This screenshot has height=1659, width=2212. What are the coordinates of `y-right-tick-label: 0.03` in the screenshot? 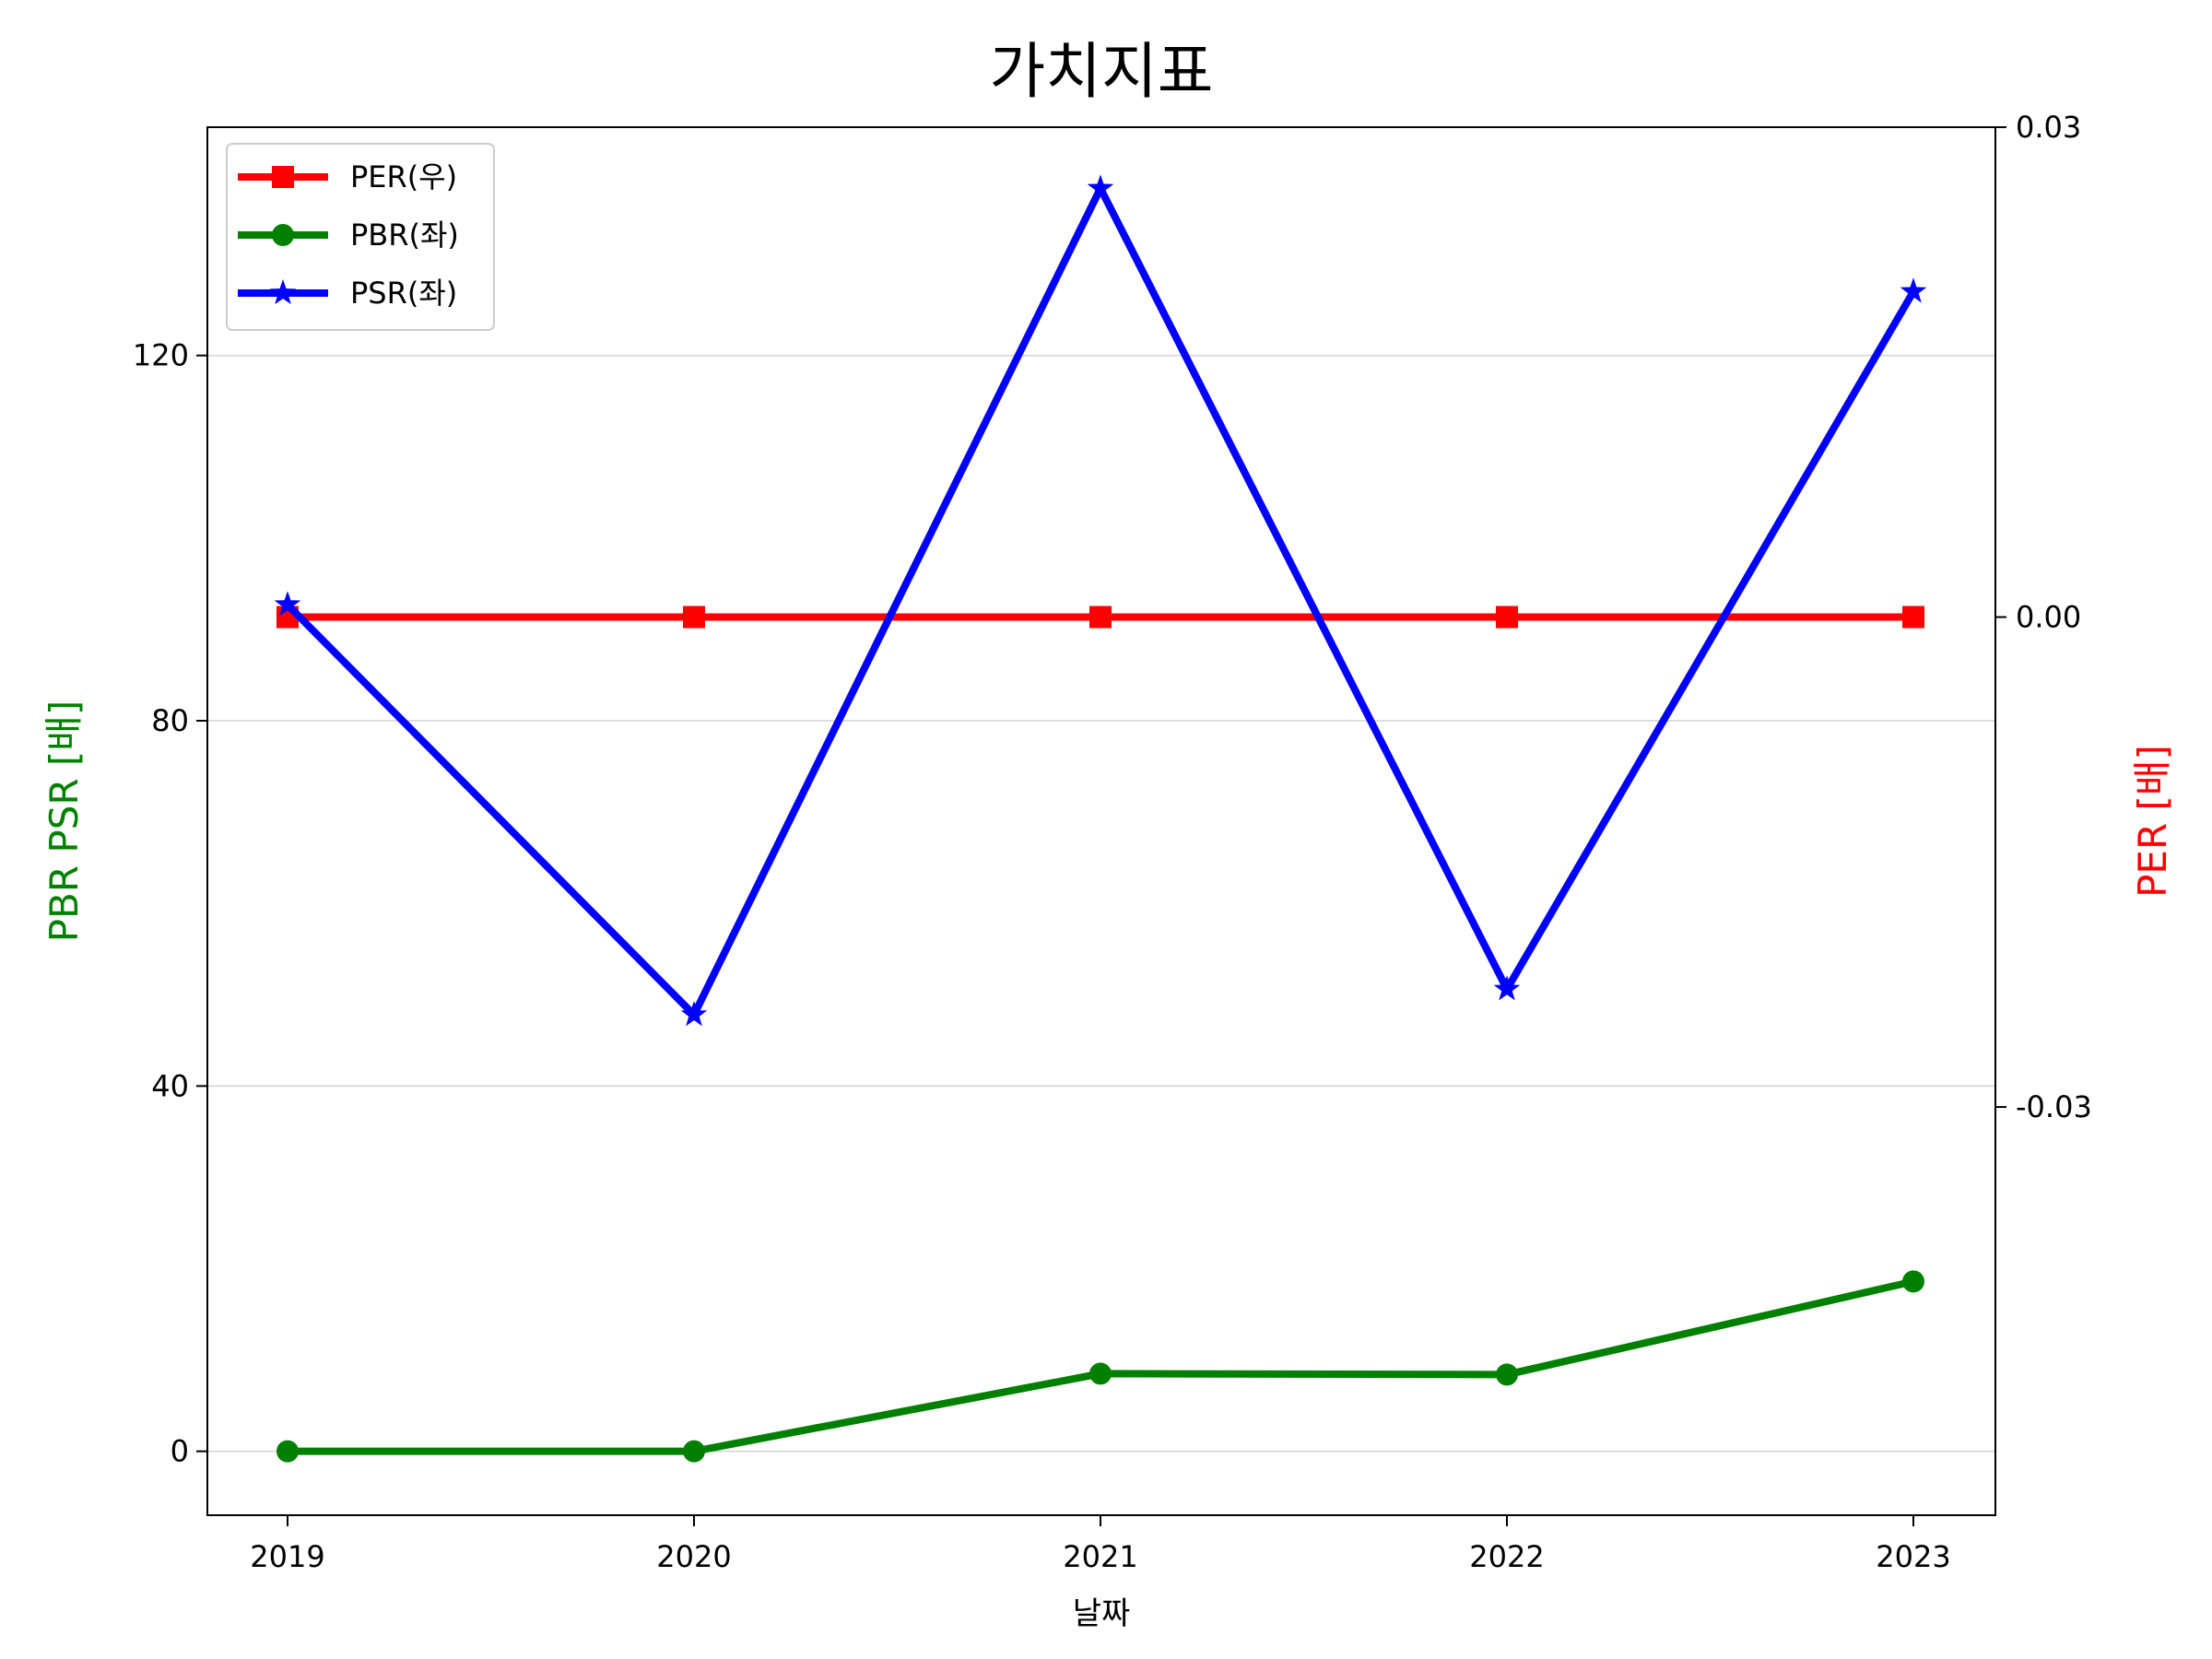 It's located at (2048, 127).